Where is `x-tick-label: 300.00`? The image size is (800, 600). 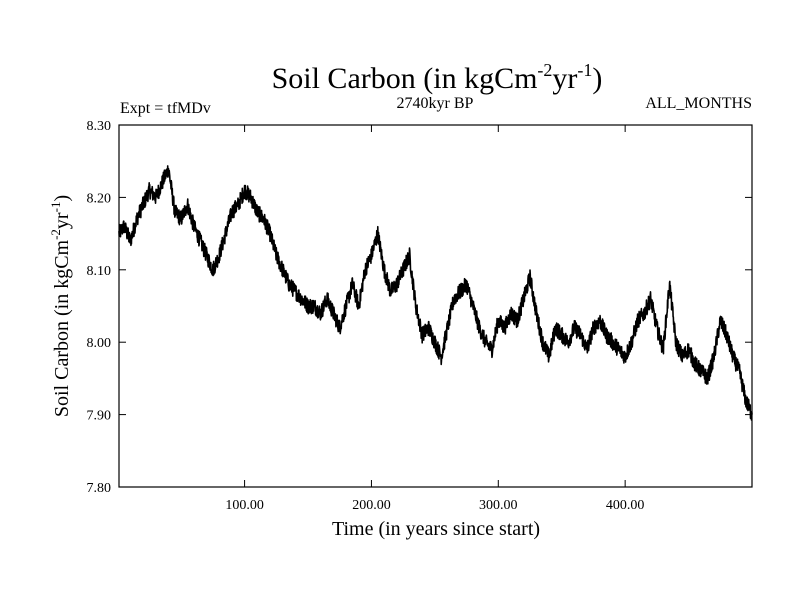
x-tick-label: 300.00 is located at coordinates (498, 505).